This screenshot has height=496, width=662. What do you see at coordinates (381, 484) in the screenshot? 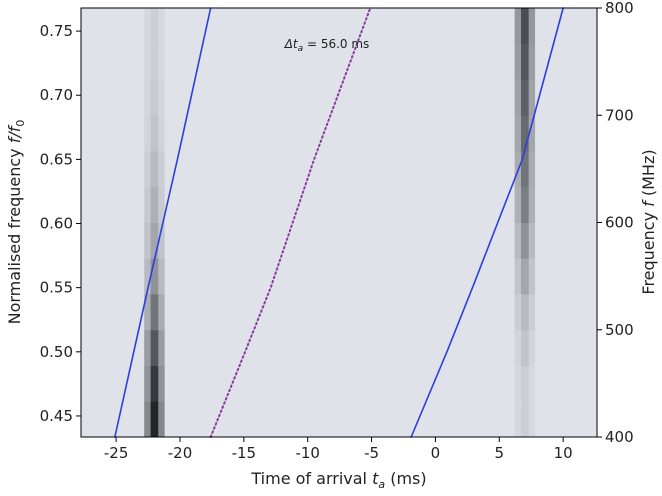
I see `x-label-sub: a` at bounding box center [381, 484].